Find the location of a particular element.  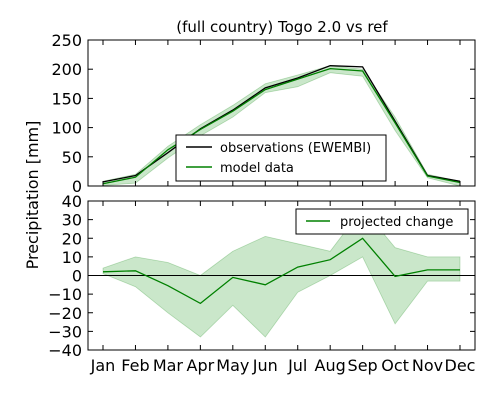

x-tick-label: Feb is located at coordinates (135, 365).